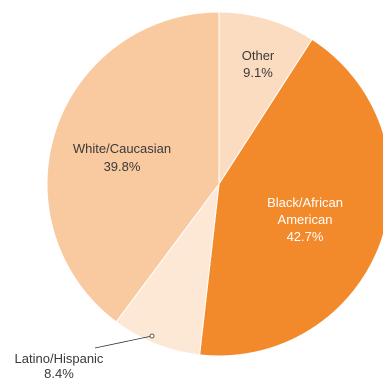 The width and height of the screenshot is (383, 385). I want to click on slice-name-label: American, so click(305, 219).